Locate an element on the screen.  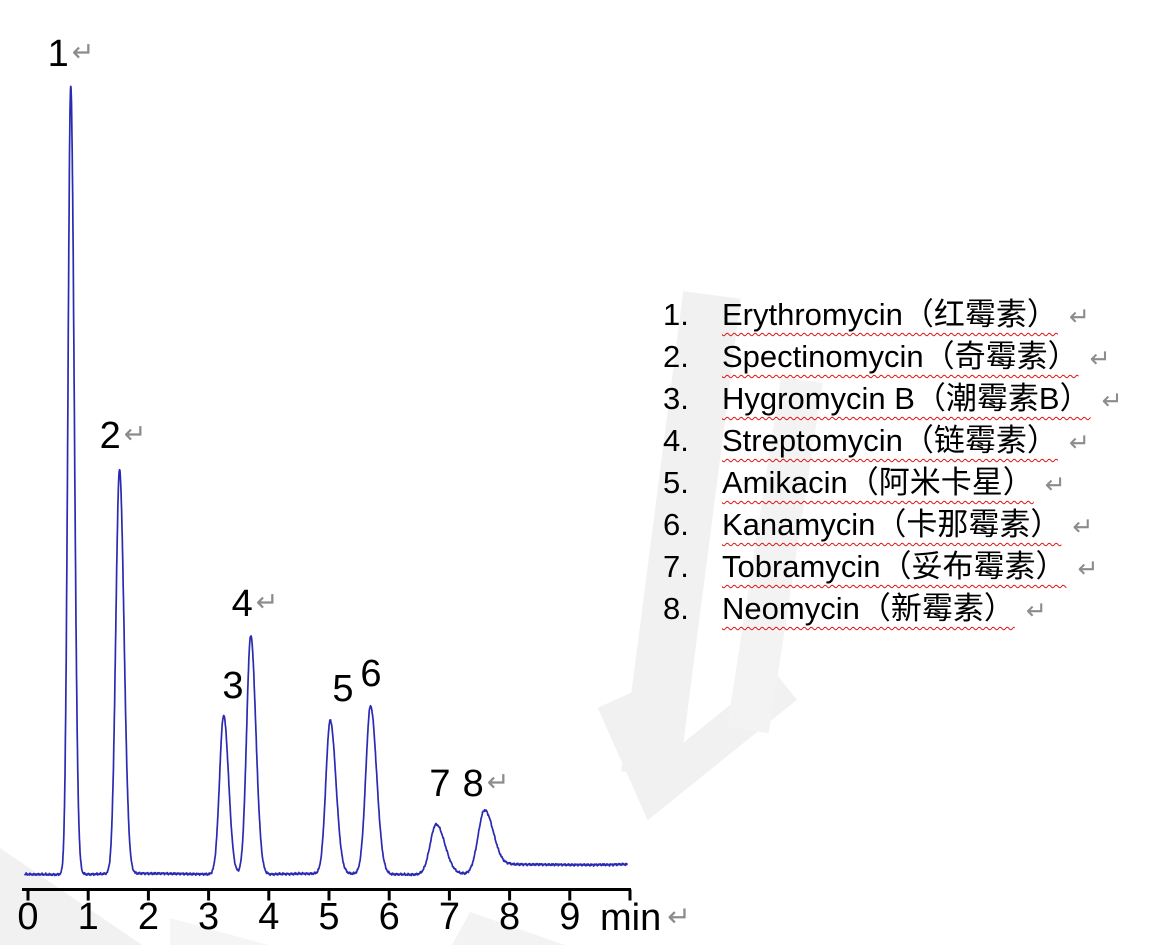
legend-item-6: 6. Kanamycin（卡那霉素） ↵ is located at coordinates (893, 526).